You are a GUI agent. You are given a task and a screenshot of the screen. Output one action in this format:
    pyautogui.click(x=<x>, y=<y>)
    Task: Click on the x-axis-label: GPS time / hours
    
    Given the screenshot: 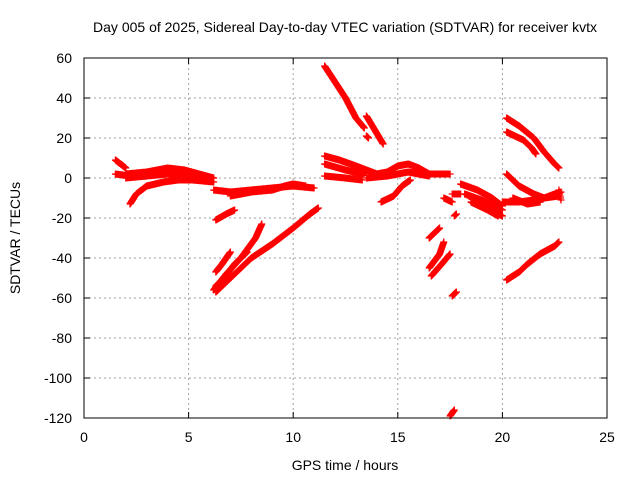 What is the action you would take?
    pyautogui.click(x=345, y=465)
    